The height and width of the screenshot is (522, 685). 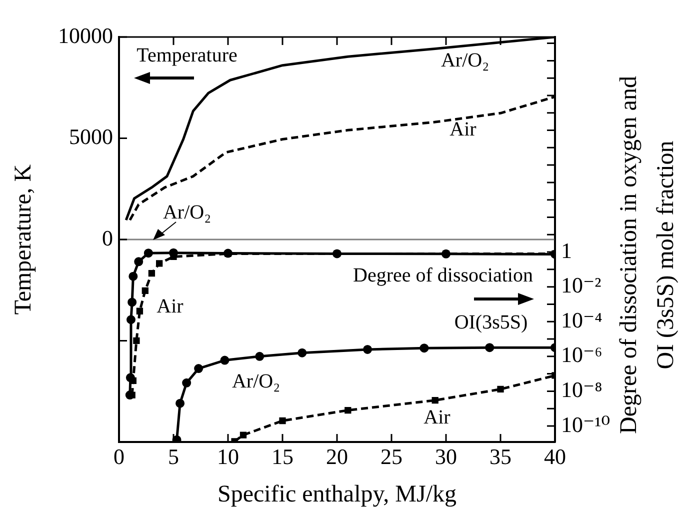 I want to click on x-tick-label: 20, so click(x=337, y=456).